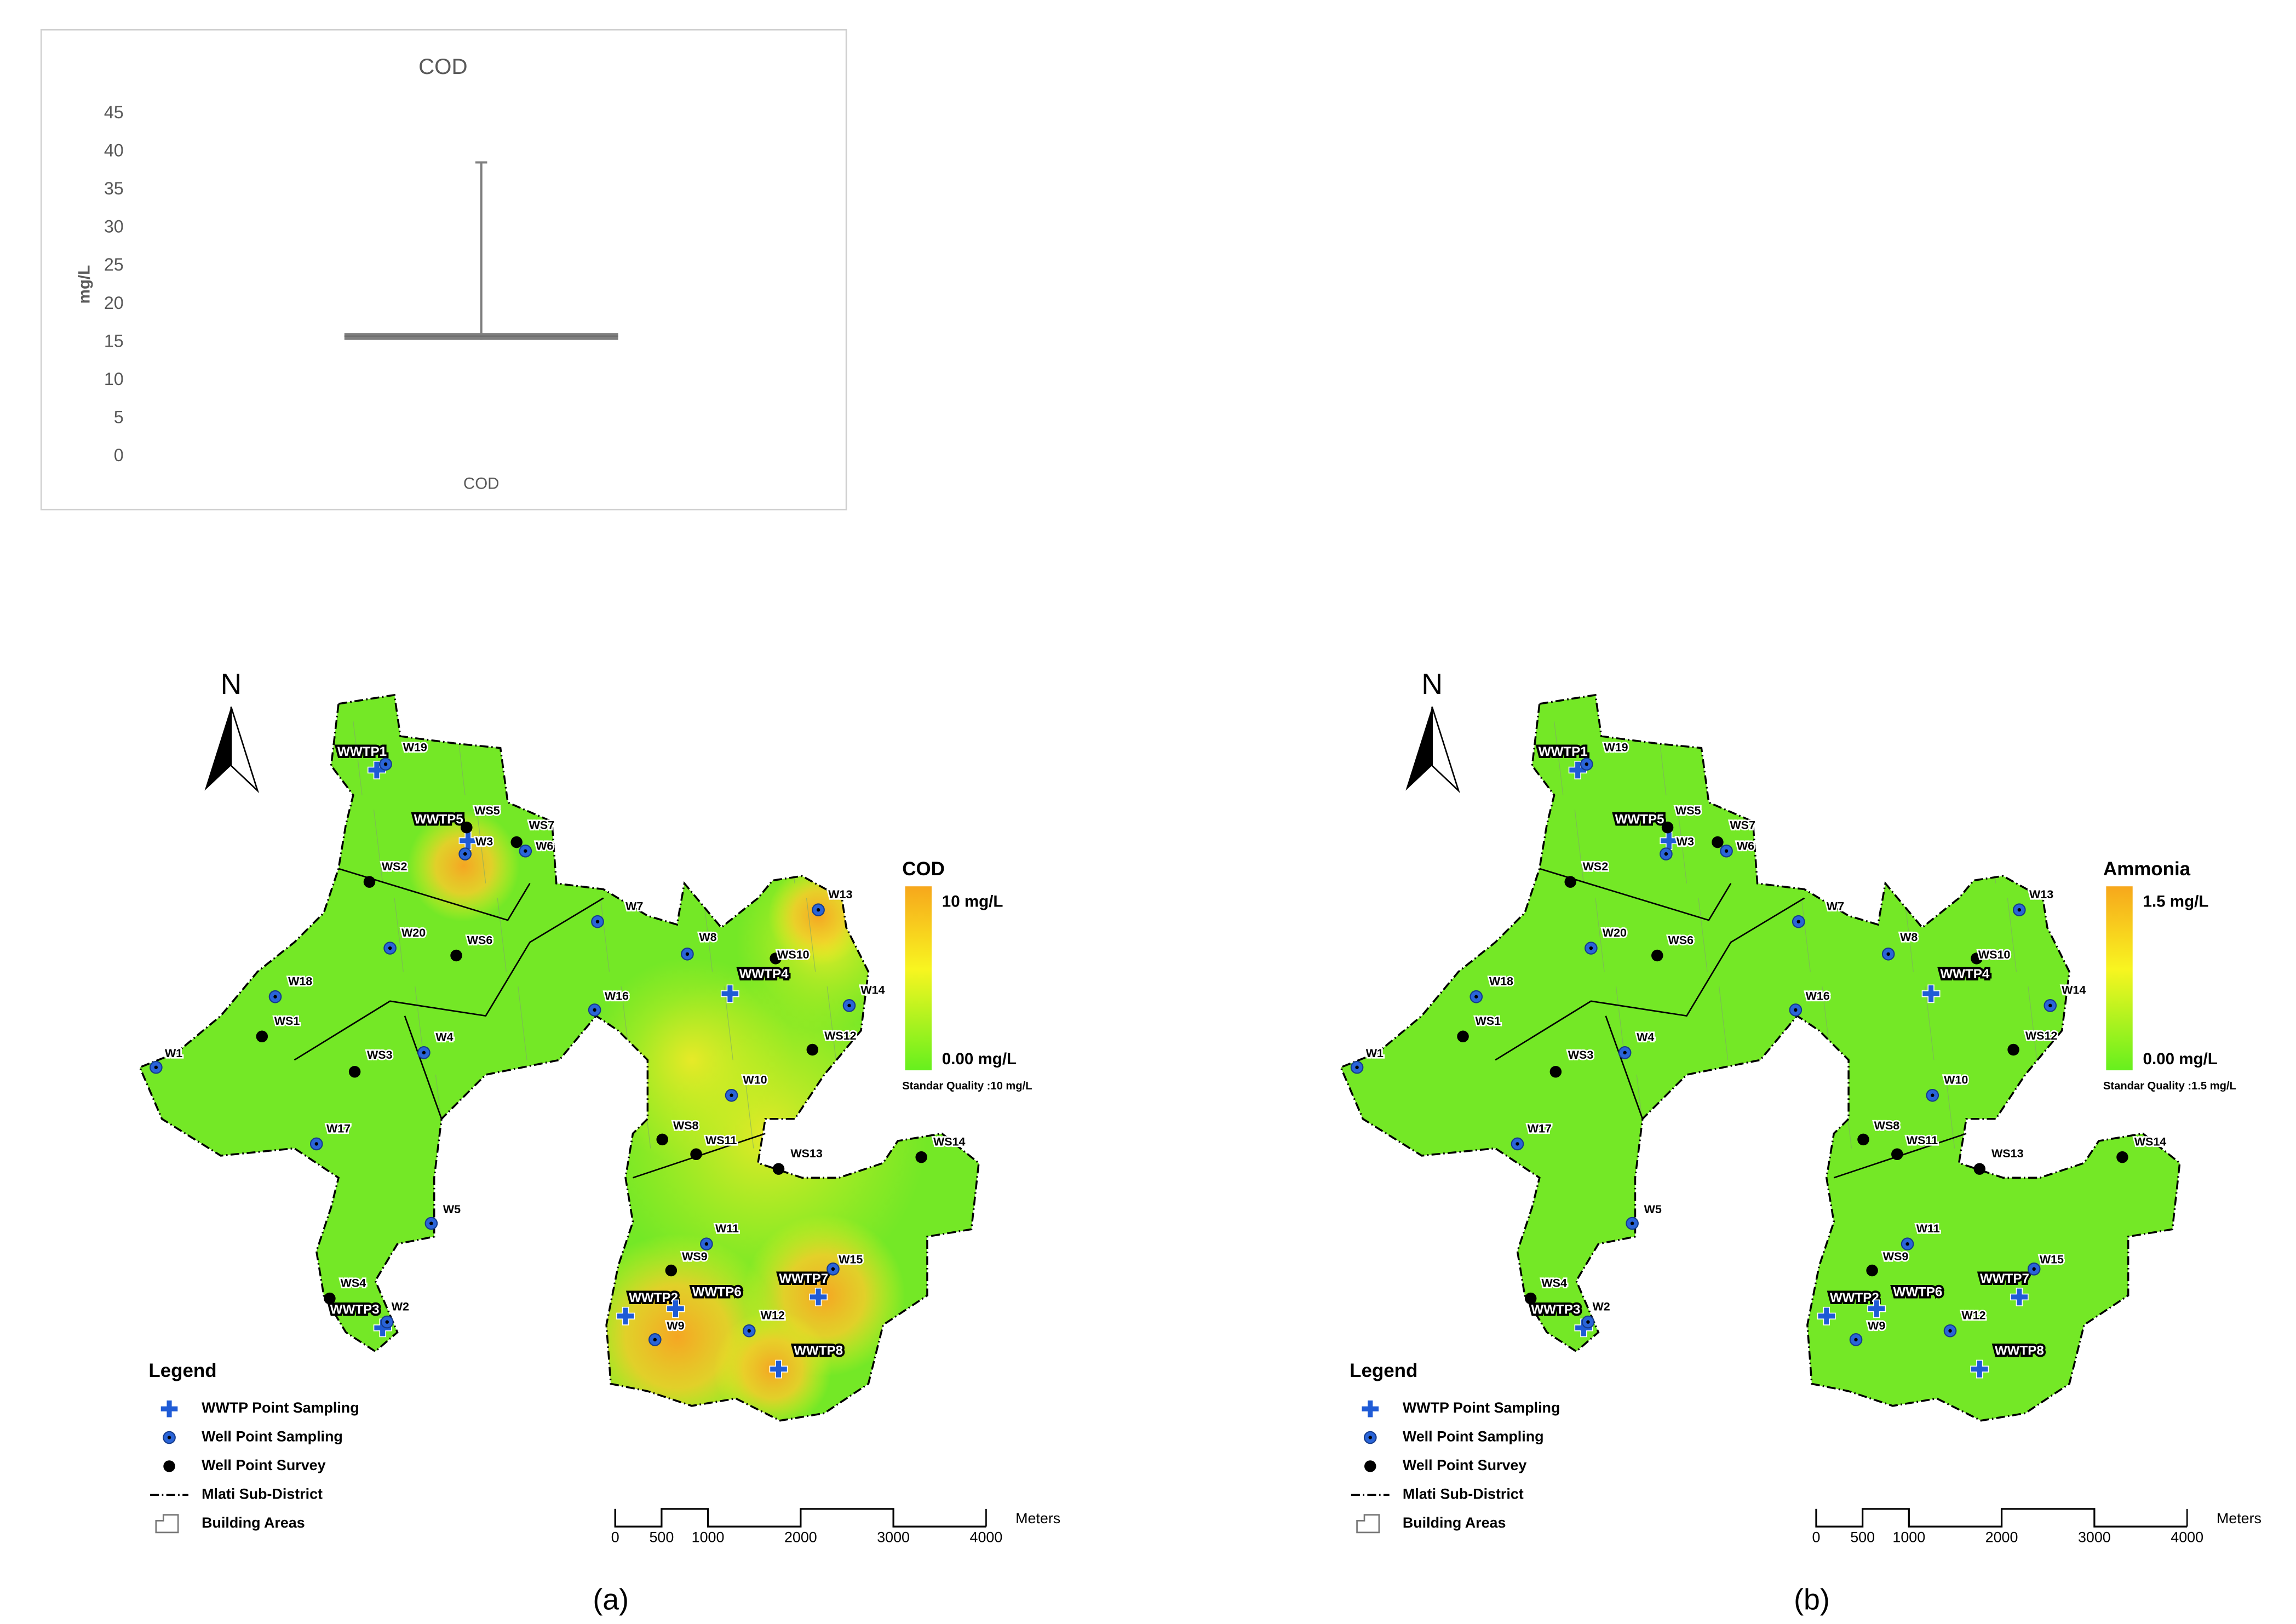  I want to click on point-label: WS5, so click(487, 810).